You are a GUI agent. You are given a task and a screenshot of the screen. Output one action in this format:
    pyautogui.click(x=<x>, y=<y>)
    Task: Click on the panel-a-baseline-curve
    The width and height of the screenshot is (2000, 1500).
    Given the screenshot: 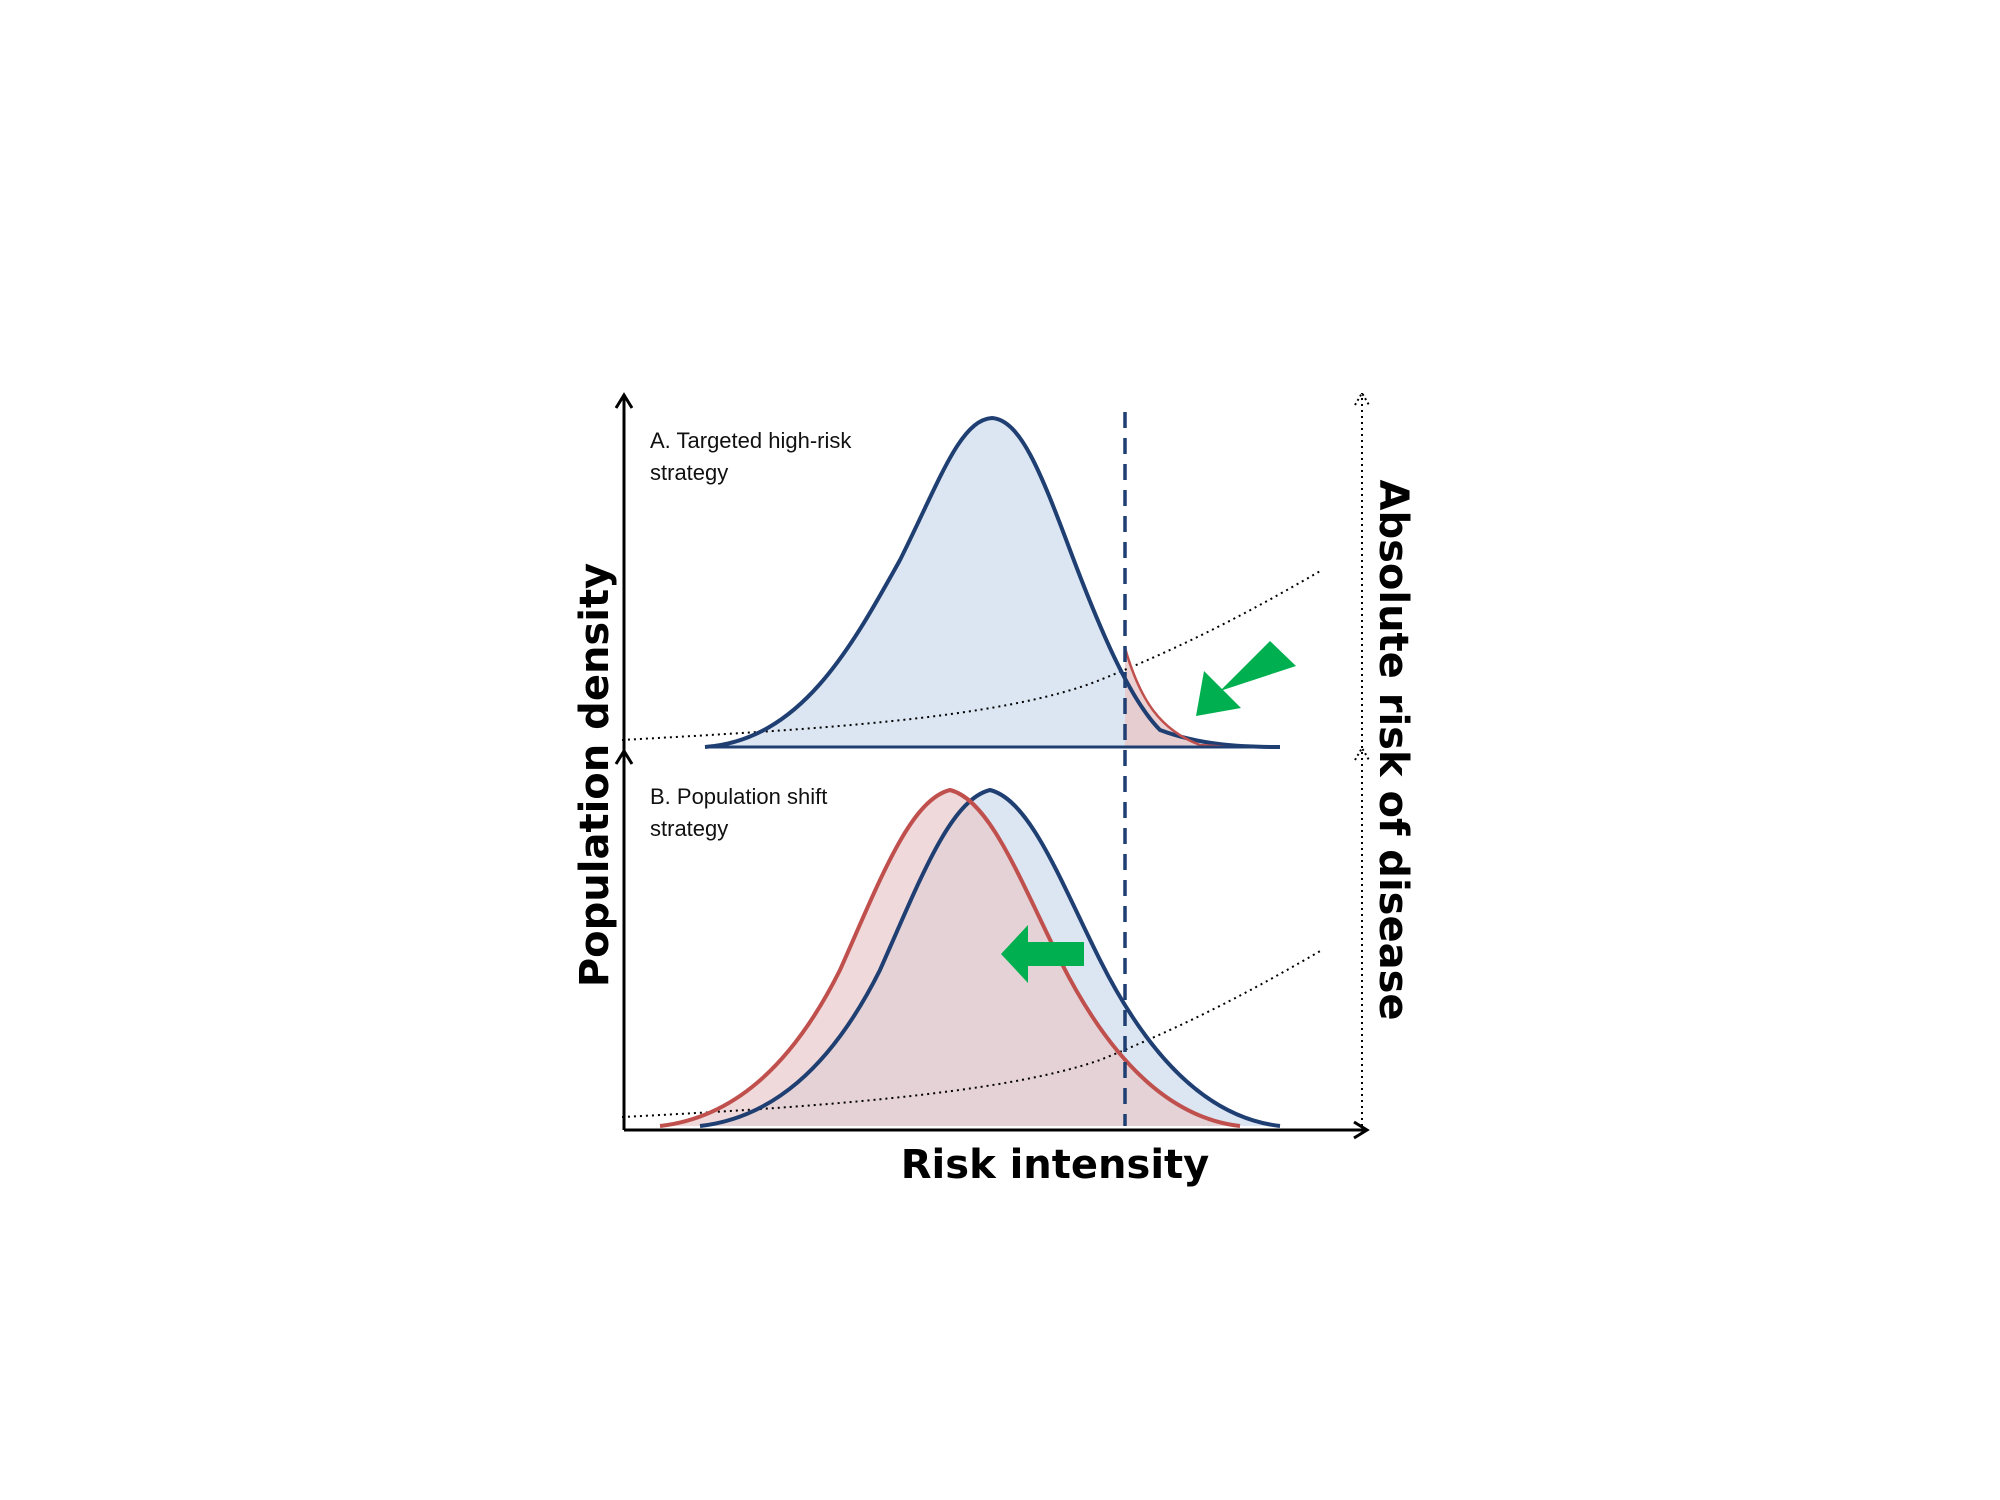 What is the action you would take?
    pyautogui.click(x=992, y=582)
    